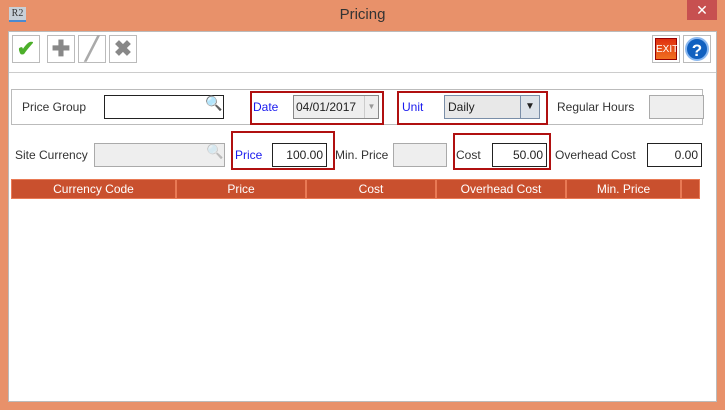 This screenshot has width=725, height=410. Describe the element at coordinates (595, 155) in the screenshot. I see `overhead-cost-label: Overhead Cost` at that location.